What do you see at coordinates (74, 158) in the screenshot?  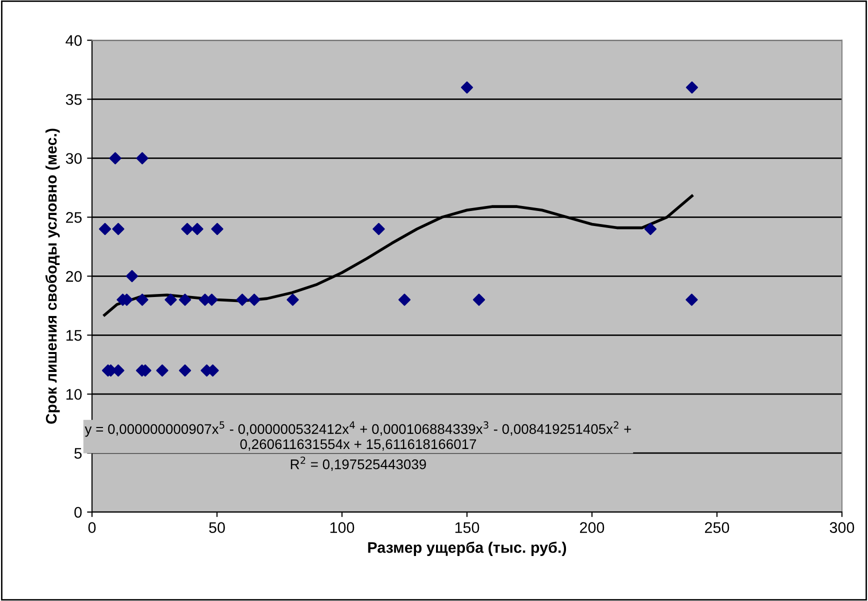 I see `y-tick-label: 30` at bounding box center [74, 158].